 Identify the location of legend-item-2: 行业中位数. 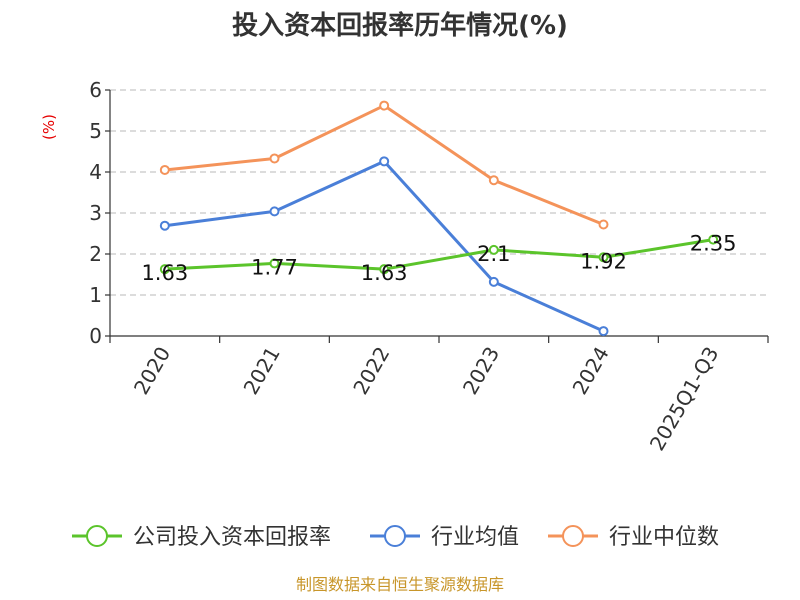
(633, 537).